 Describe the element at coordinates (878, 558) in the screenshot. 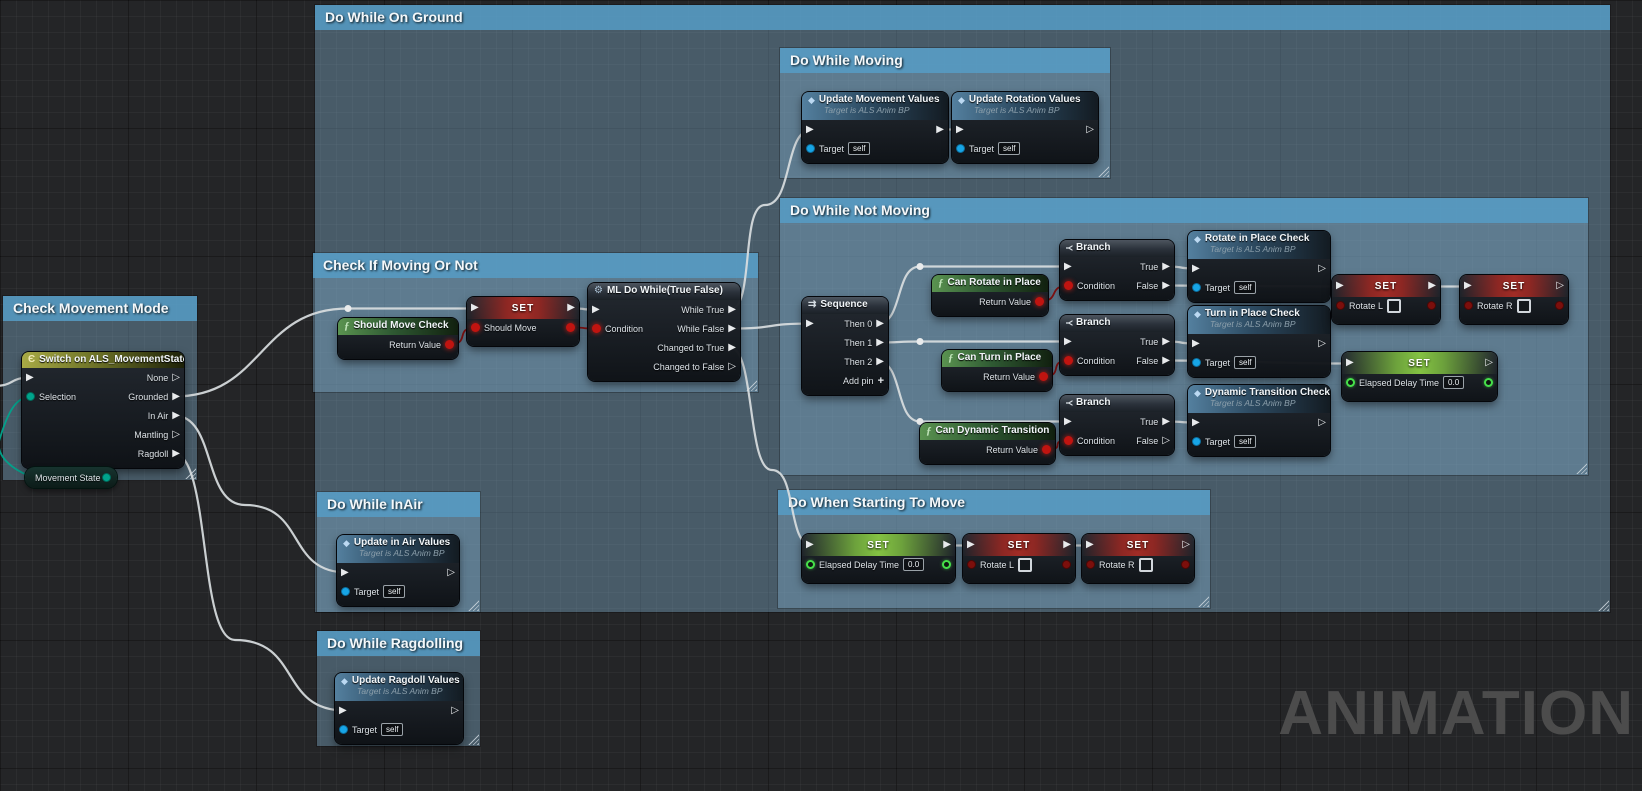

I see `node-set_elapsed_bottom: ▶ SET ▶ Elapsed Delay Time 0.0` at that location.